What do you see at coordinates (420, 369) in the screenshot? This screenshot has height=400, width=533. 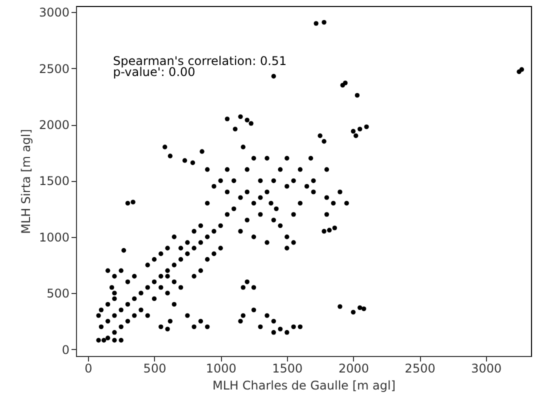 I see `x-tick-label: 2500` at bounding box center [420, 369].